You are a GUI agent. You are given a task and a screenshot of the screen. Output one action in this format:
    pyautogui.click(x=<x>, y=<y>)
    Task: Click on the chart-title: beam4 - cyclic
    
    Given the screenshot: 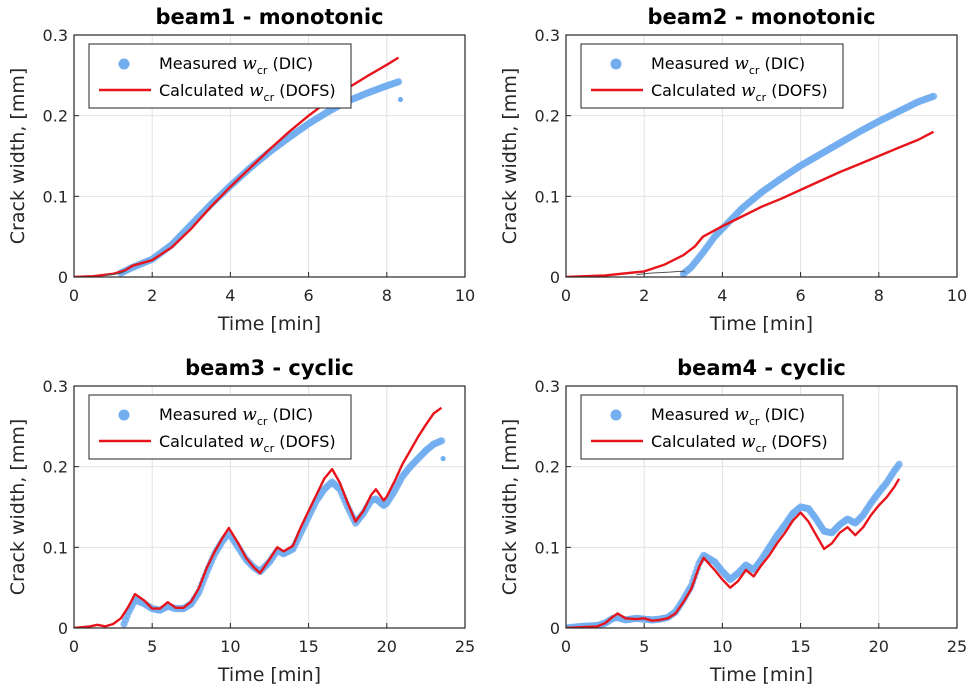 What is the action you would take?
    pyautogui.click(x=761, y=368)
    